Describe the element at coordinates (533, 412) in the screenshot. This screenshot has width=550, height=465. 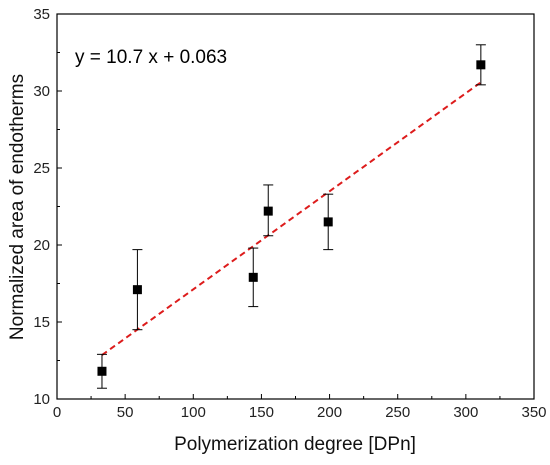
I see `x-tick-label: 350` at that location.